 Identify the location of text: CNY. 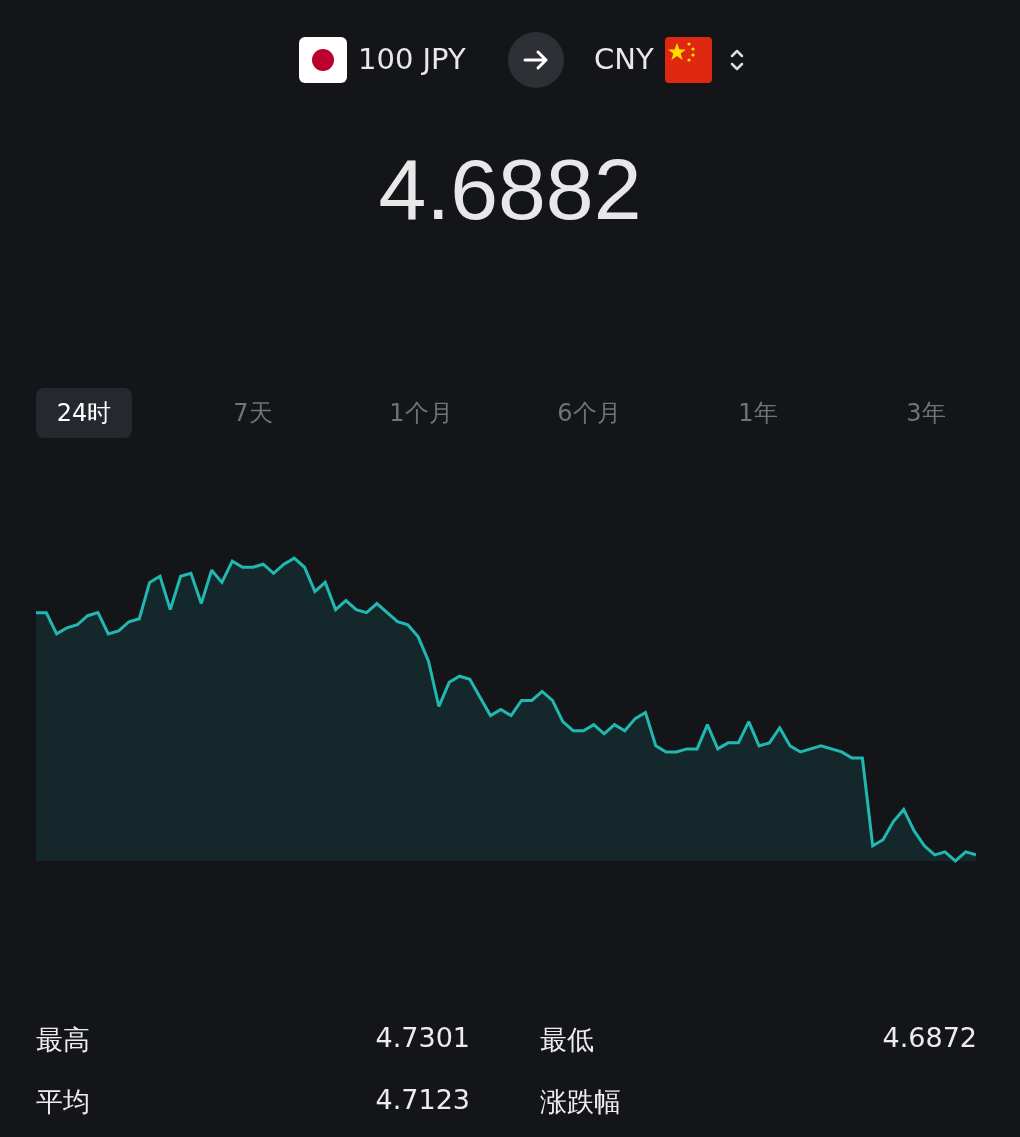
(624, 59).